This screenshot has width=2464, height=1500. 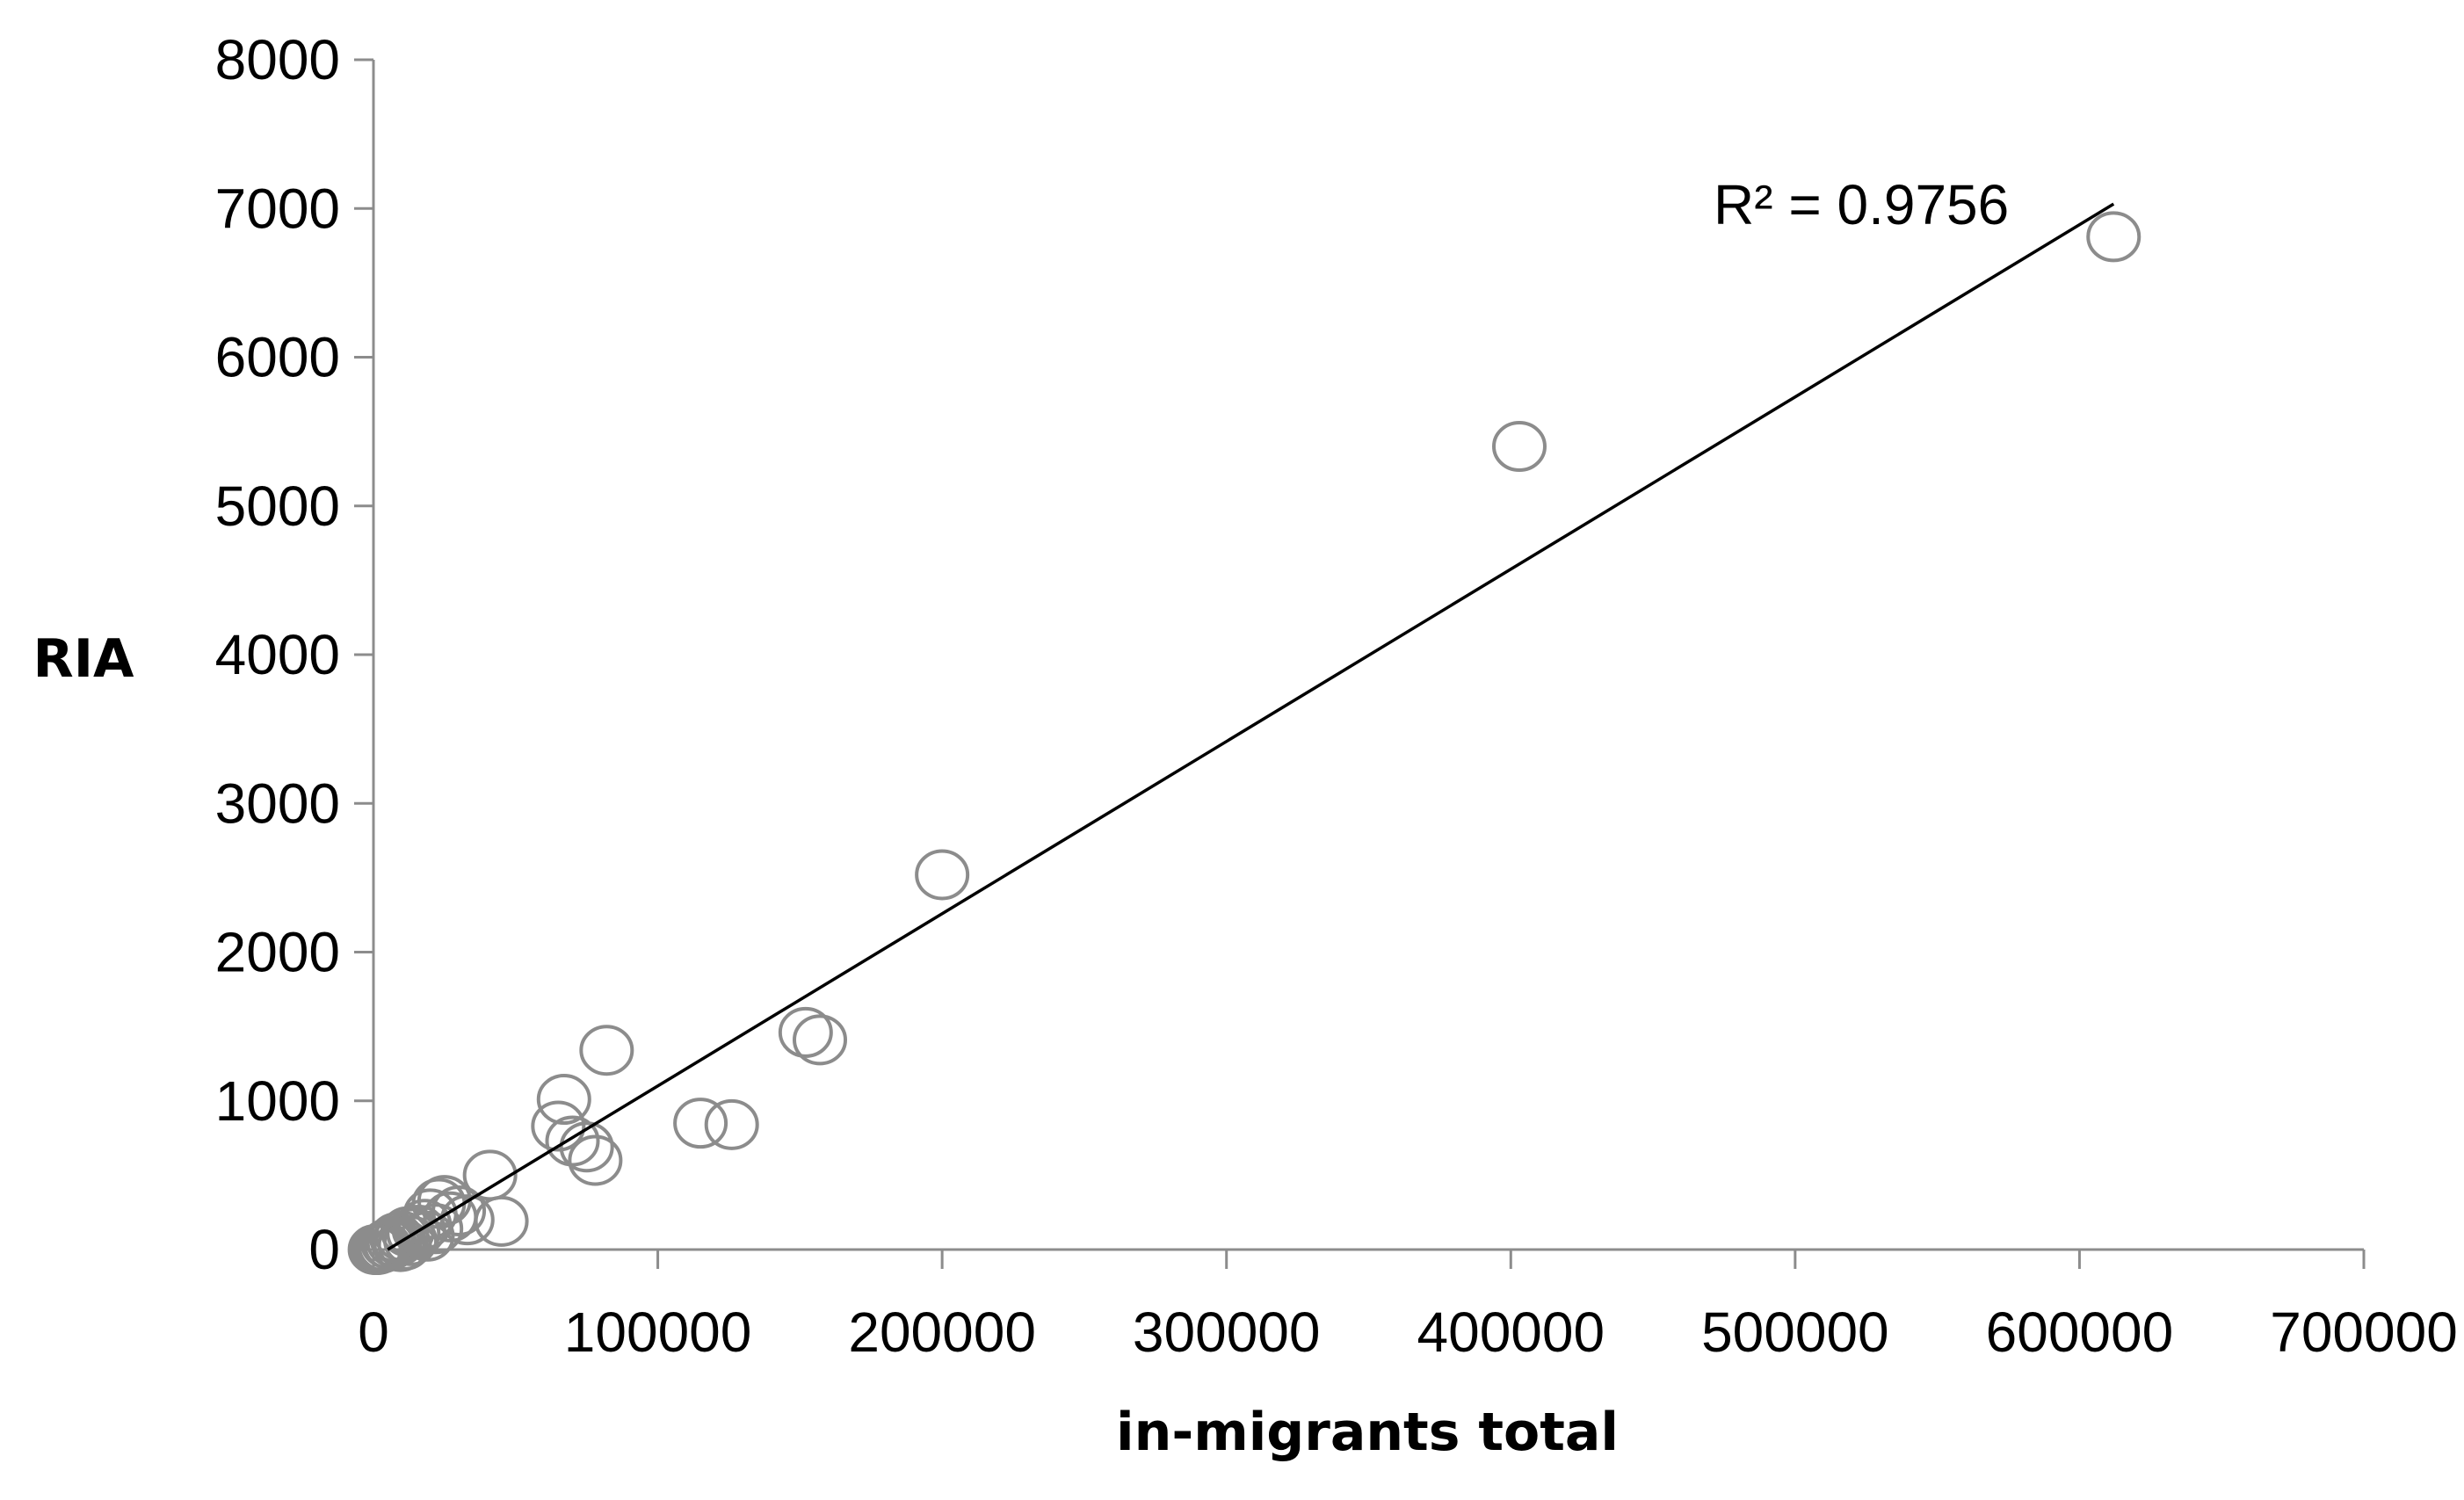 I want to click on y-tick-label: 2000, so click(x=277, y=952).